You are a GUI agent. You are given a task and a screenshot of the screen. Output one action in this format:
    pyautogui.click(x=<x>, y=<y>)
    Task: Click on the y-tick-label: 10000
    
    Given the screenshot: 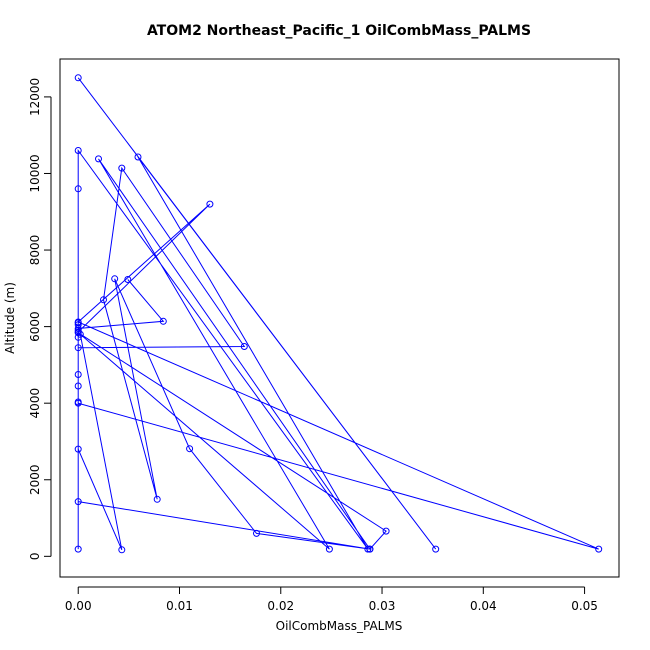 What is the action you would take?
    pyautogui.click(x=35, y=173)
    